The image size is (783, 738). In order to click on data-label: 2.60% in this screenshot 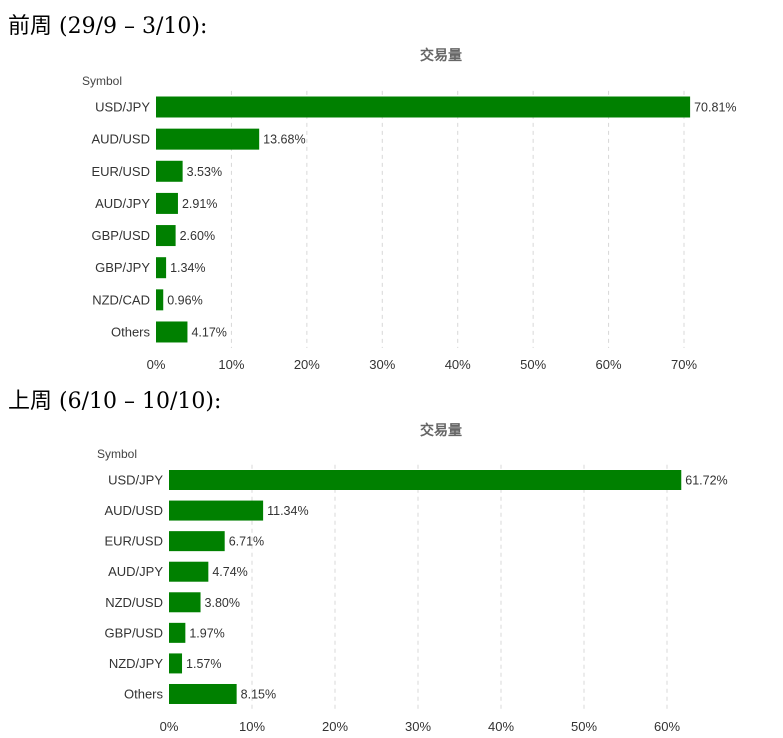, I will do `click(197, 236)`.